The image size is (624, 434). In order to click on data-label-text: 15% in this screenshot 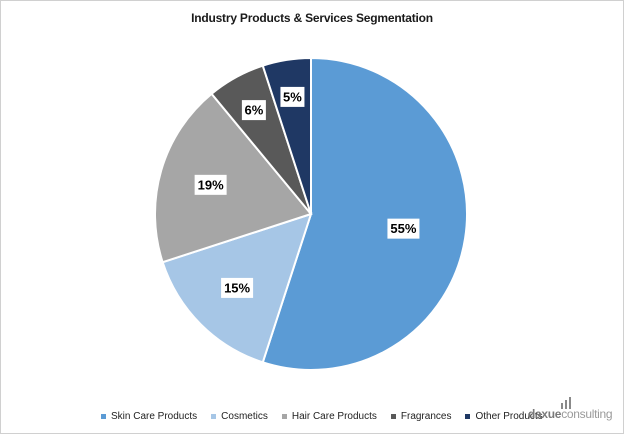, I will do `click(237, 287)`.